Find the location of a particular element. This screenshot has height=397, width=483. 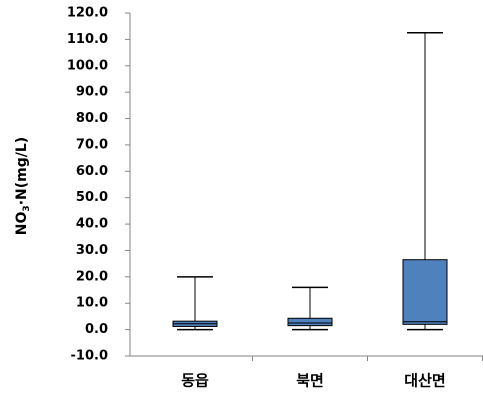

y-label-main: NO is located at coordinates (22, 223).